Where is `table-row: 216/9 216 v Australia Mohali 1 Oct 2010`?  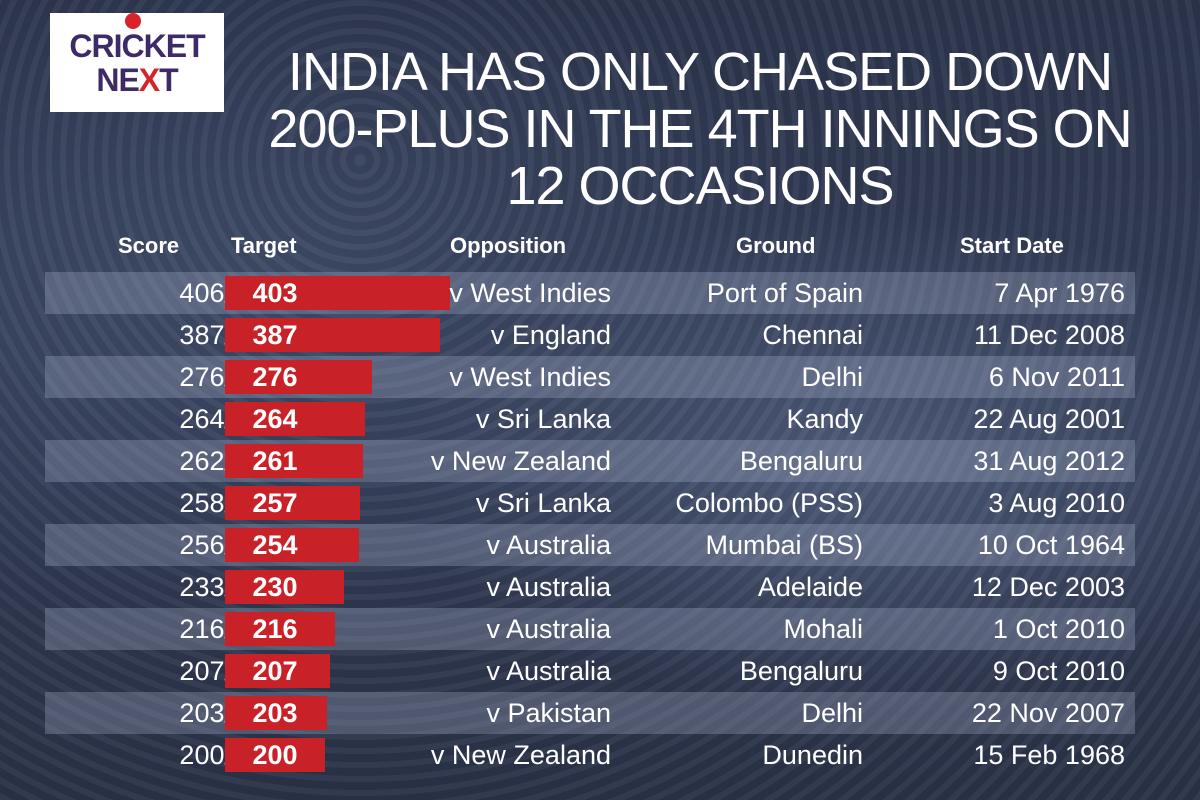 table-row: 216/9 216 v Australia Mohali 1 Oct 2010 is located at coordinates (590, 629).